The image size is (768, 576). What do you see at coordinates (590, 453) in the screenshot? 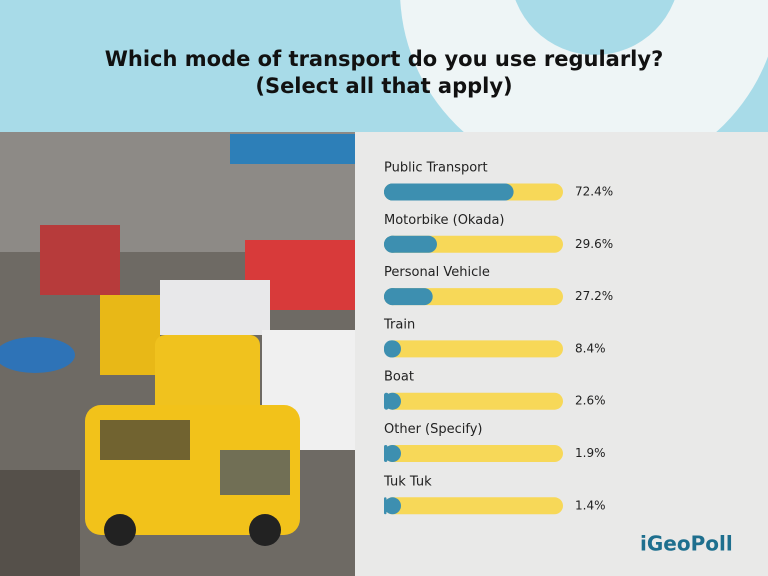
I see `value-label: 1.9%` at bounding box center [590, 453].